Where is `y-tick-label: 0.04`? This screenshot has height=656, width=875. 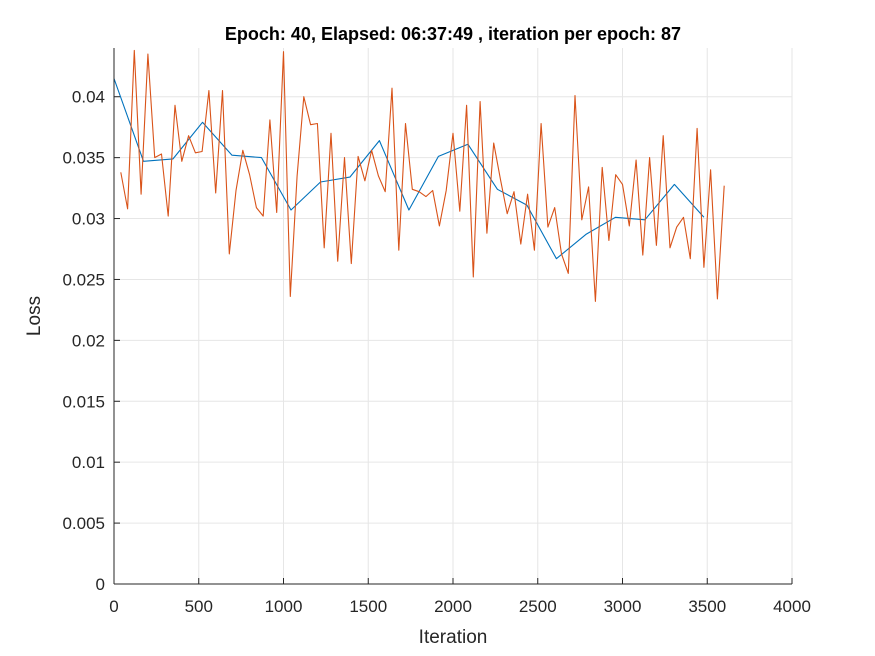
y-tick-label: 0.04 is located at coordinates (88, 97).